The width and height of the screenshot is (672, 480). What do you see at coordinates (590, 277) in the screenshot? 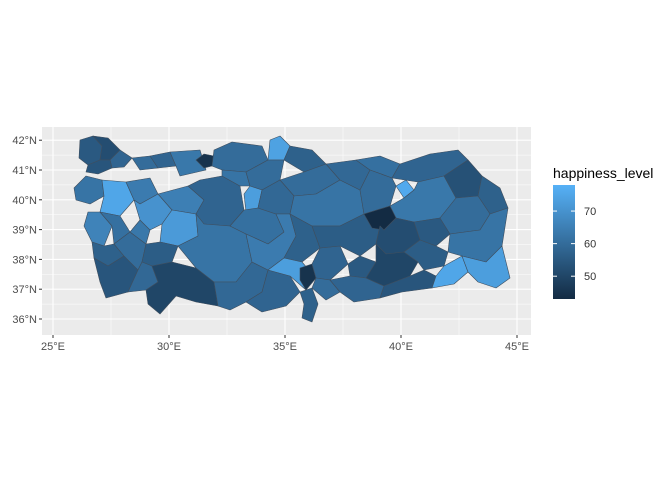
I see `legend-tick-label: 50` at bounding box center [590, 277].